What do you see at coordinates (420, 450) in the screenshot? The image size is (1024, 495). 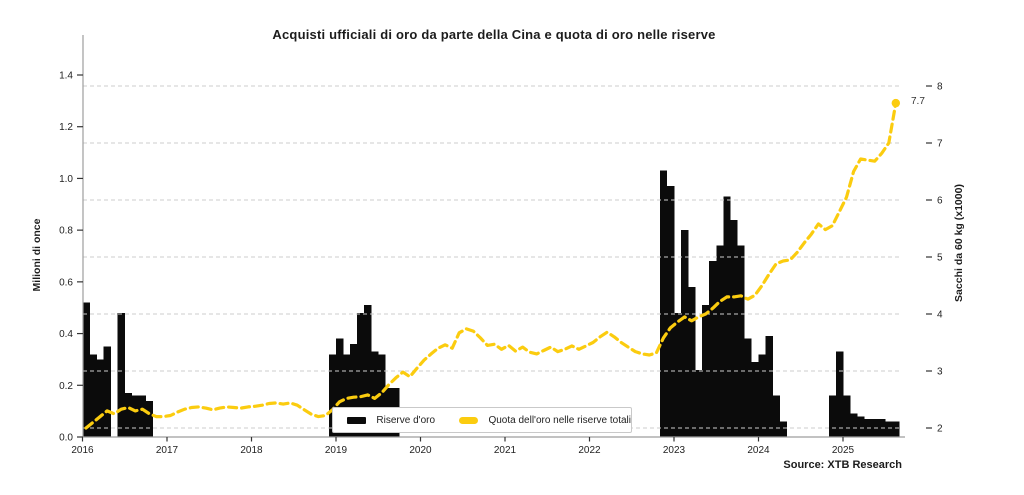 I see `x-tick-label: 2020` at bounding box center [420, 450].